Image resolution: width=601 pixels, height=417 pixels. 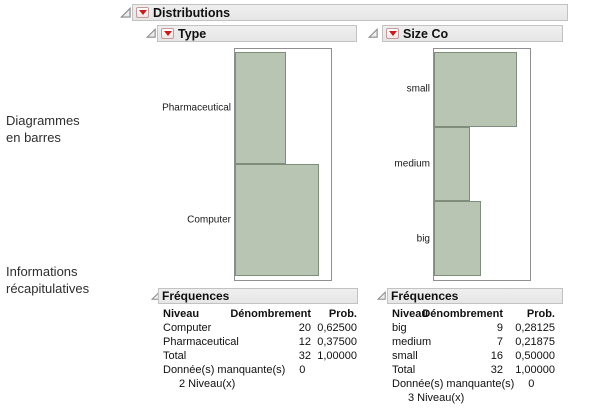 What do you see at coordinates (258, 296) in the screenshot?
I see `frequencies-header-type: Fréquences` at bounding box center [258, 296].